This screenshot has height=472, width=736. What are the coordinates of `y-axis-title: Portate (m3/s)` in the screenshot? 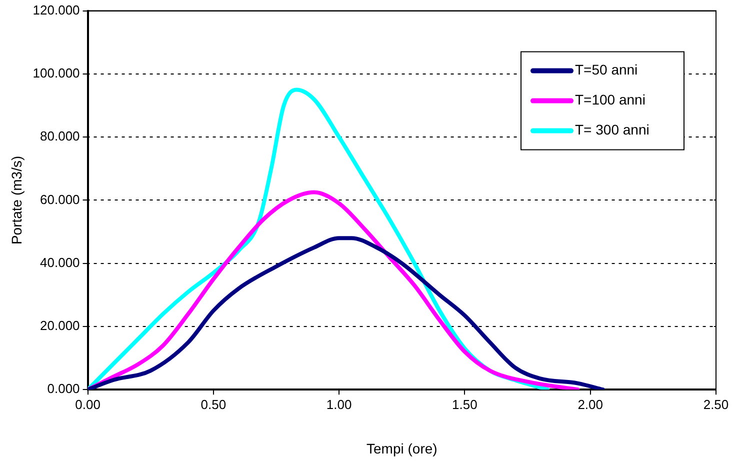 It's located at (16, 200).